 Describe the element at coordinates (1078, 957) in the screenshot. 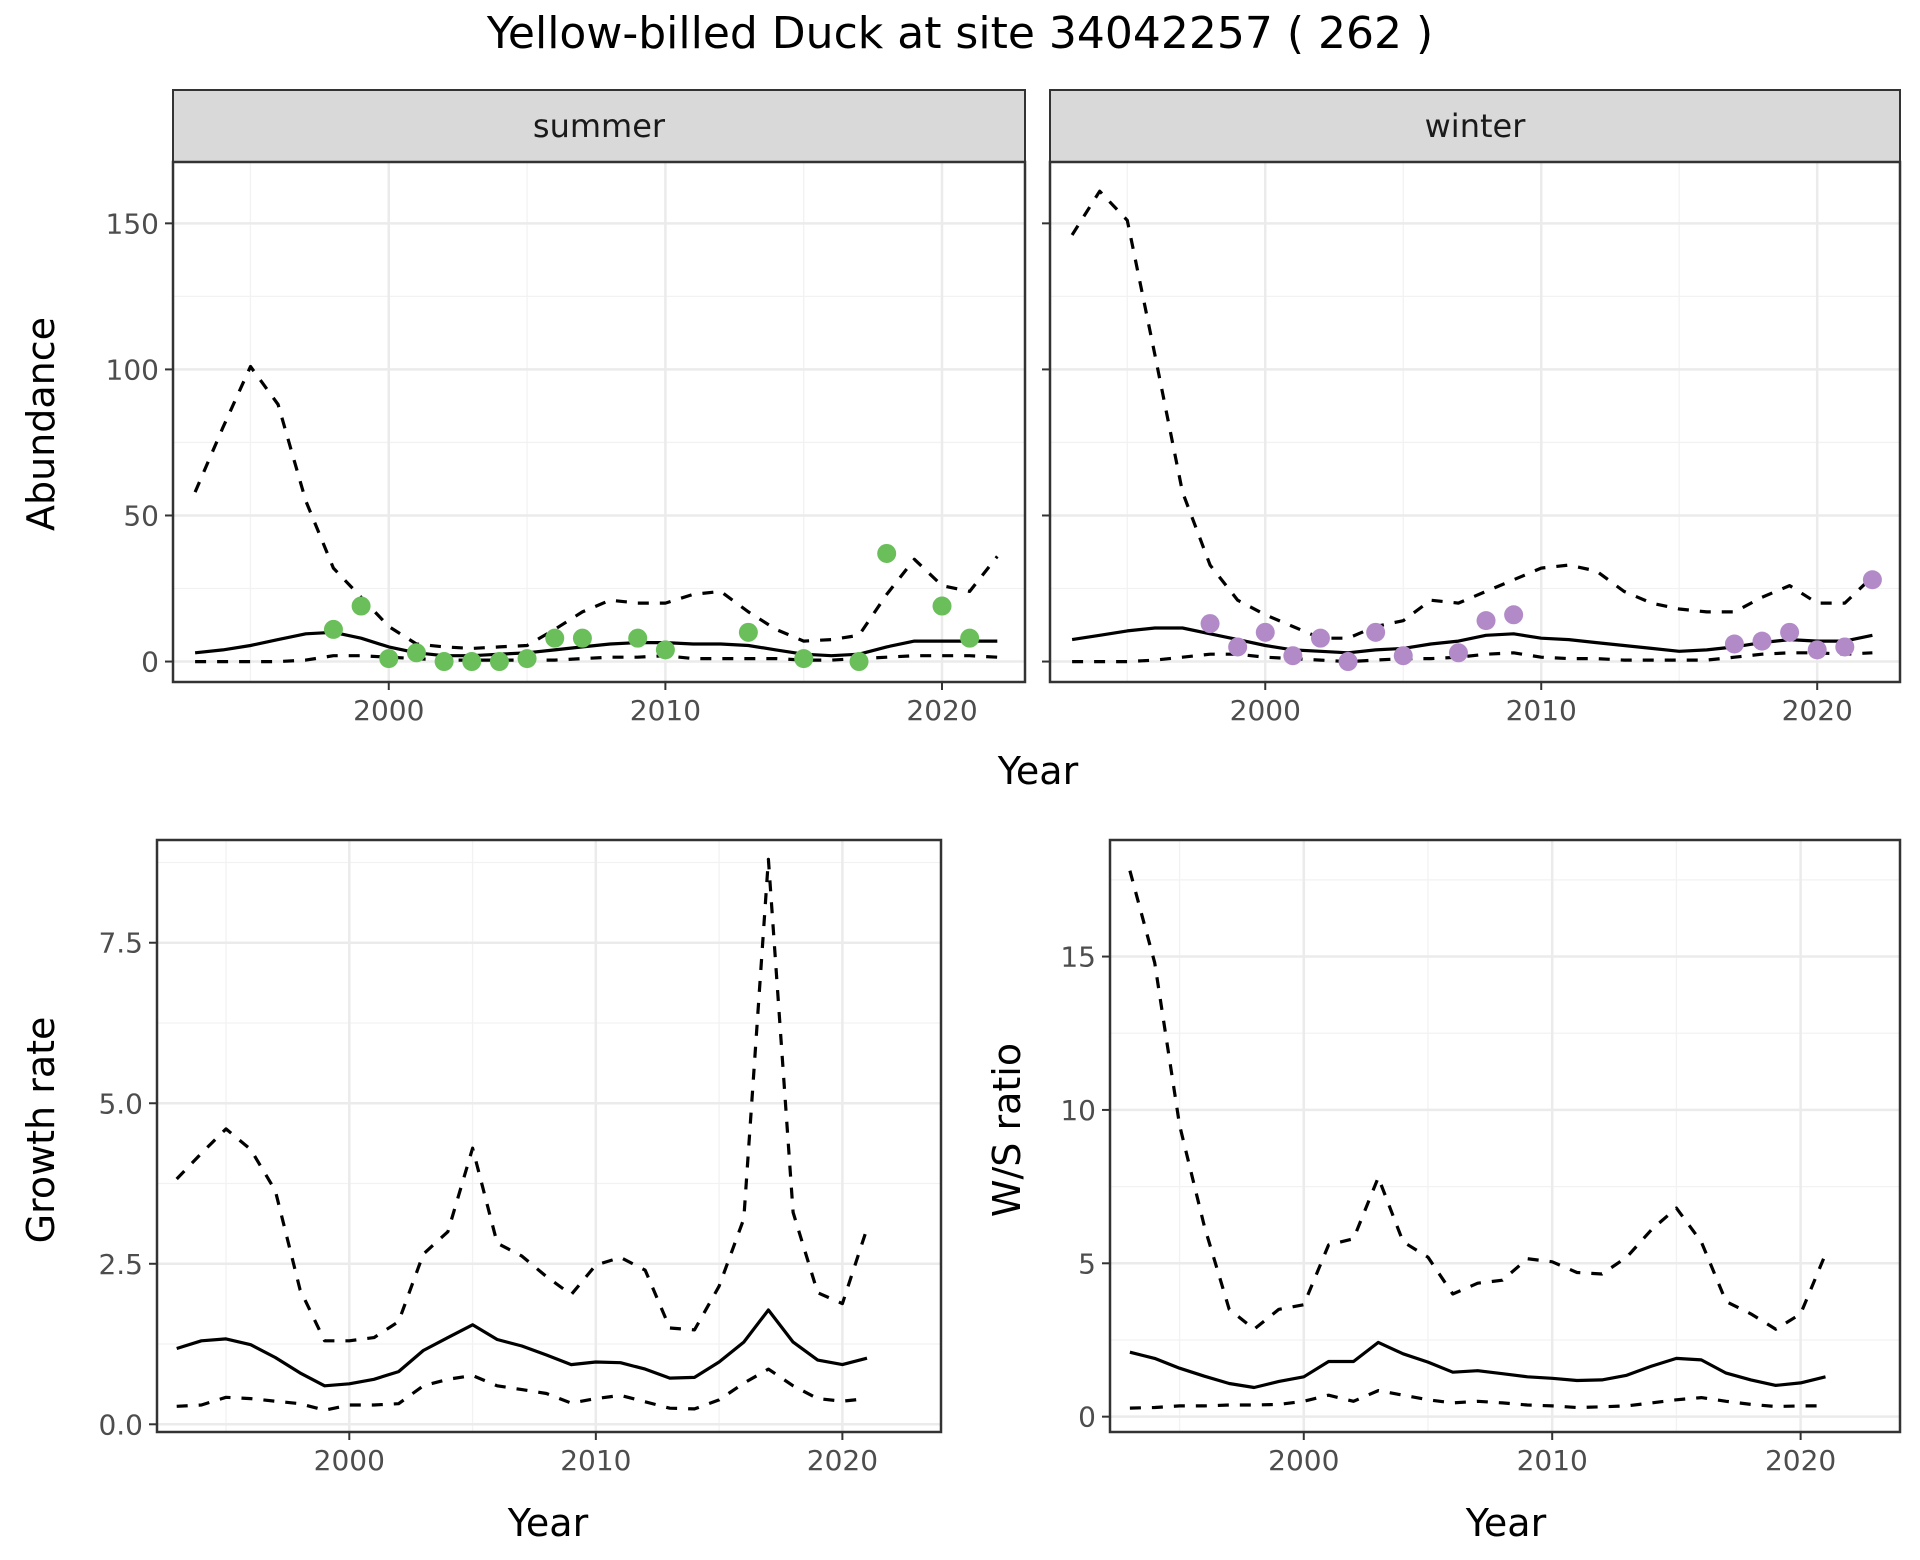

I see `y-tick-label: 15` at that location.